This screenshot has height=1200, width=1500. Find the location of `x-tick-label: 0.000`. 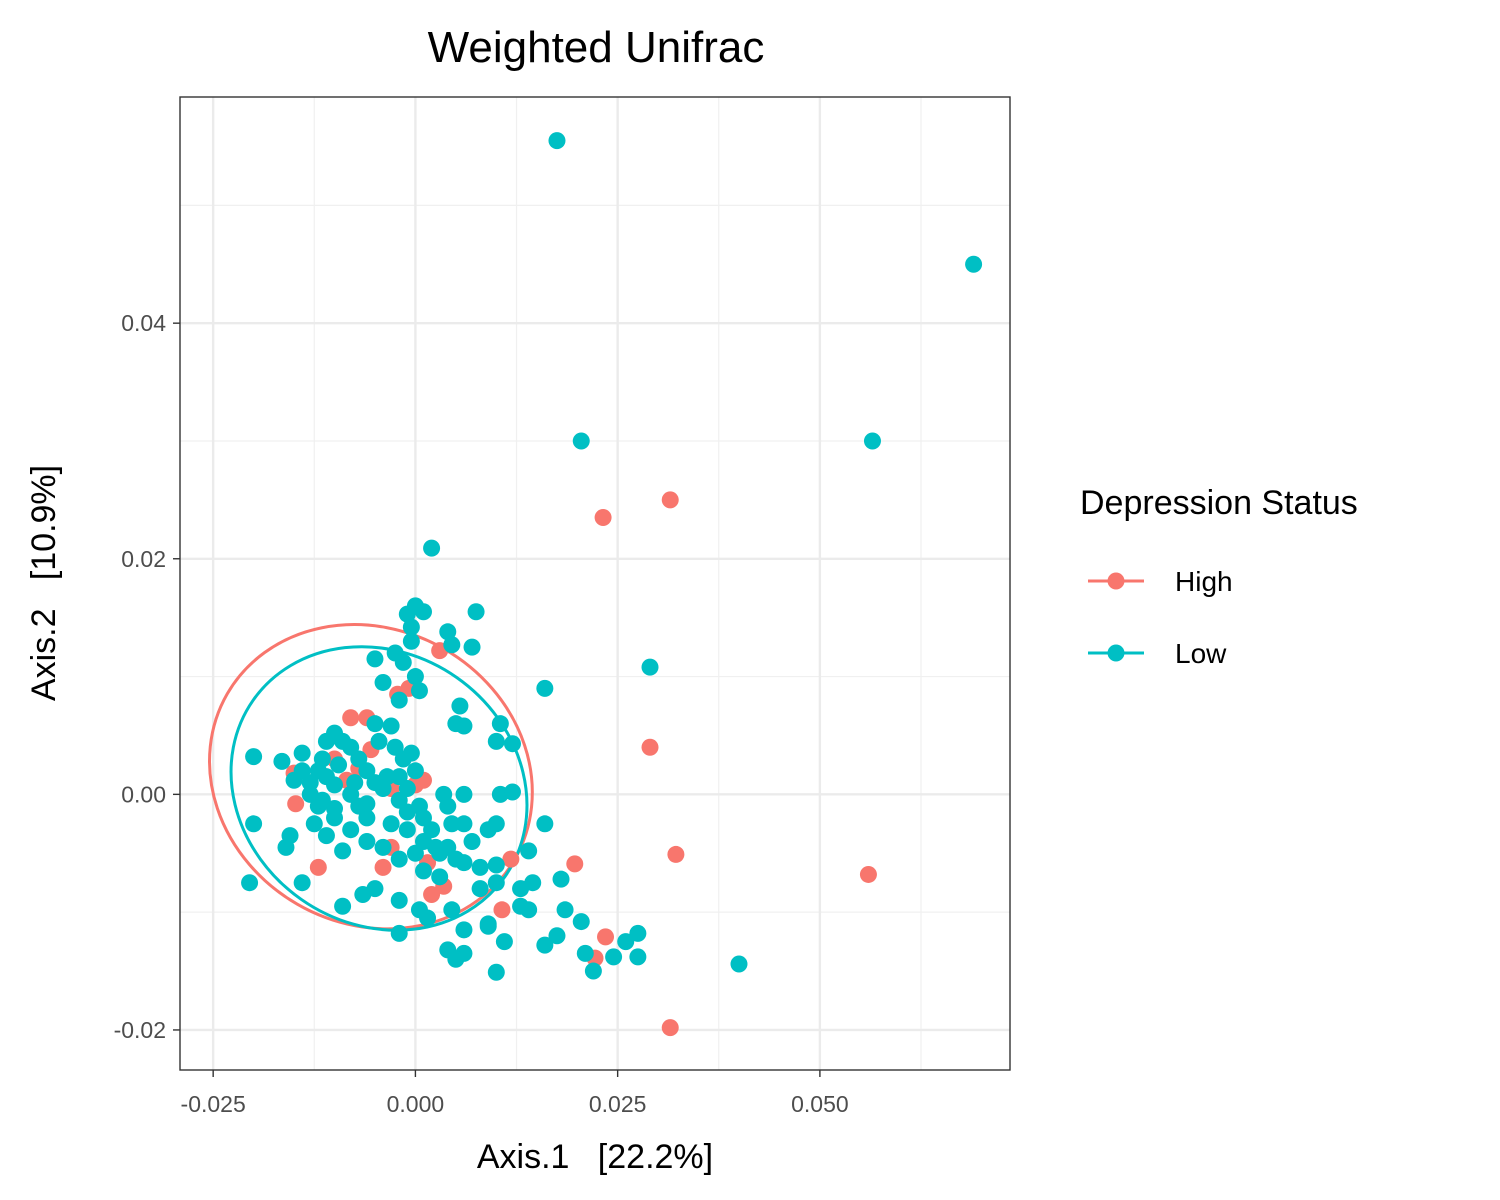

x-tick-label: 0.000 is located at coordinates (416, 1104).